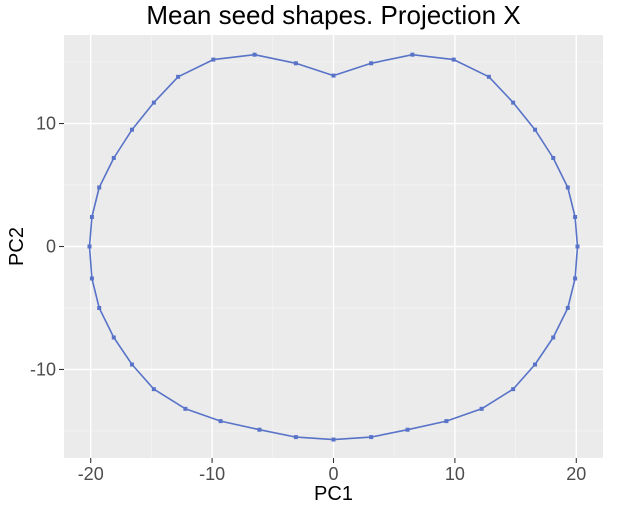  What do you see at coordinates (17, 246) in the screenshot?
I see `y-axis-label: PC2` at bounding box center [17, 246].